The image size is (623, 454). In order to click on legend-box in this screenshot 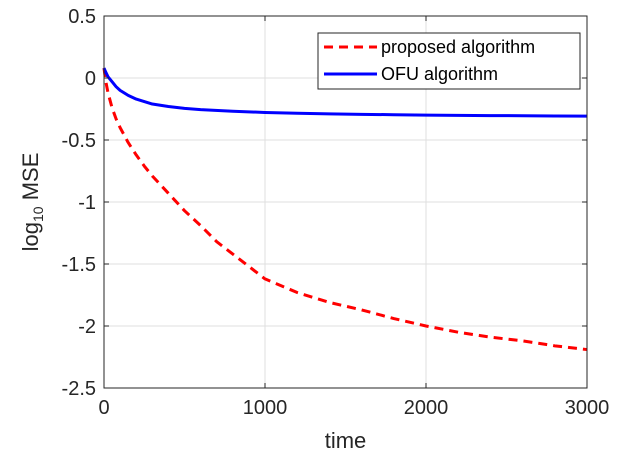, I will do `click(449, 61)`.